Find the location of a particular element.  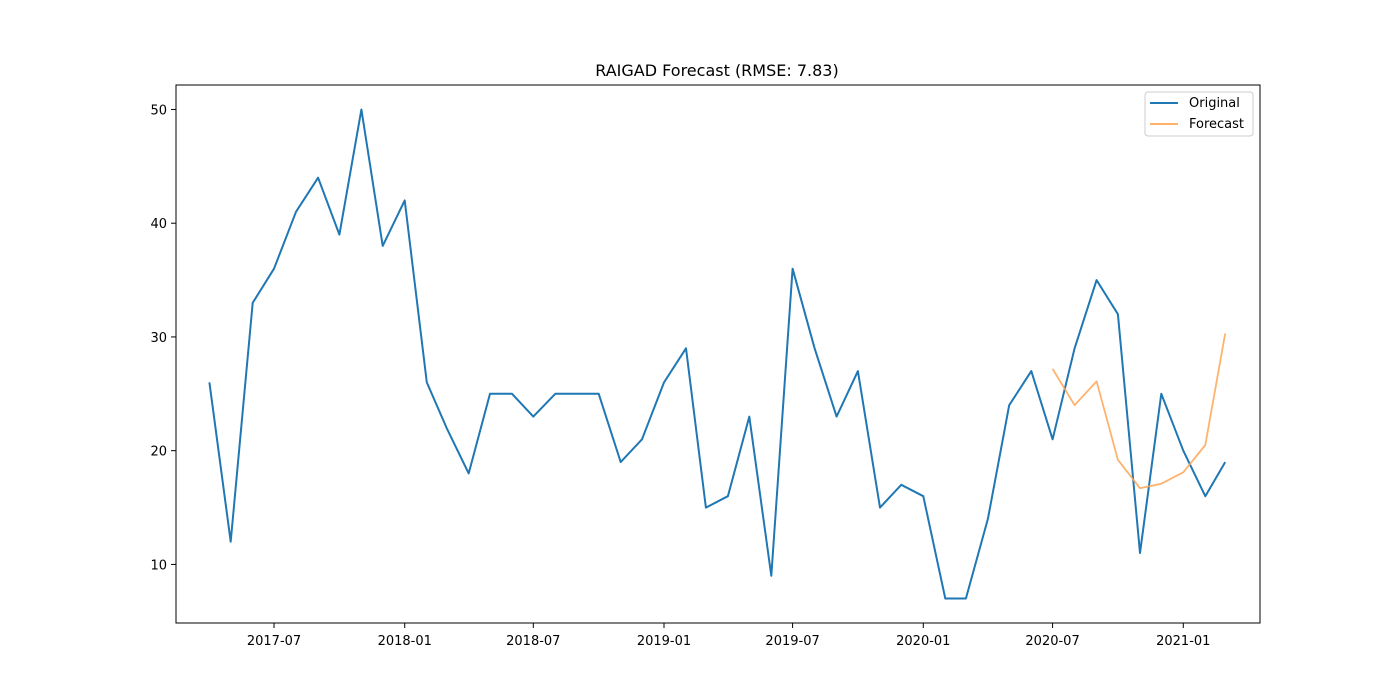

y-tick-label: 10 is located at coordinates (158, 565).